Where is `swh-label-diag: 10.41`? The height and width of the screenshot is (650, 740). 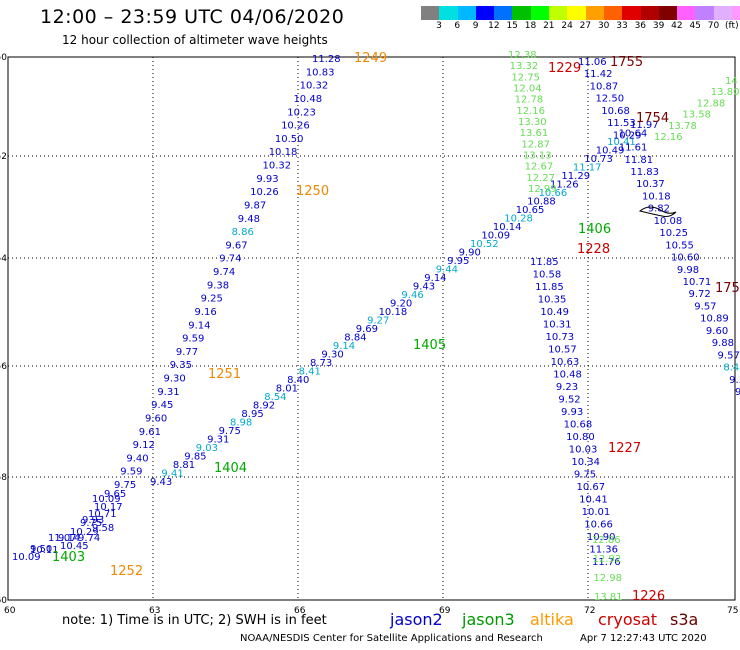 swh-label-diag: 10.41 is located at coordinates (621, 142).